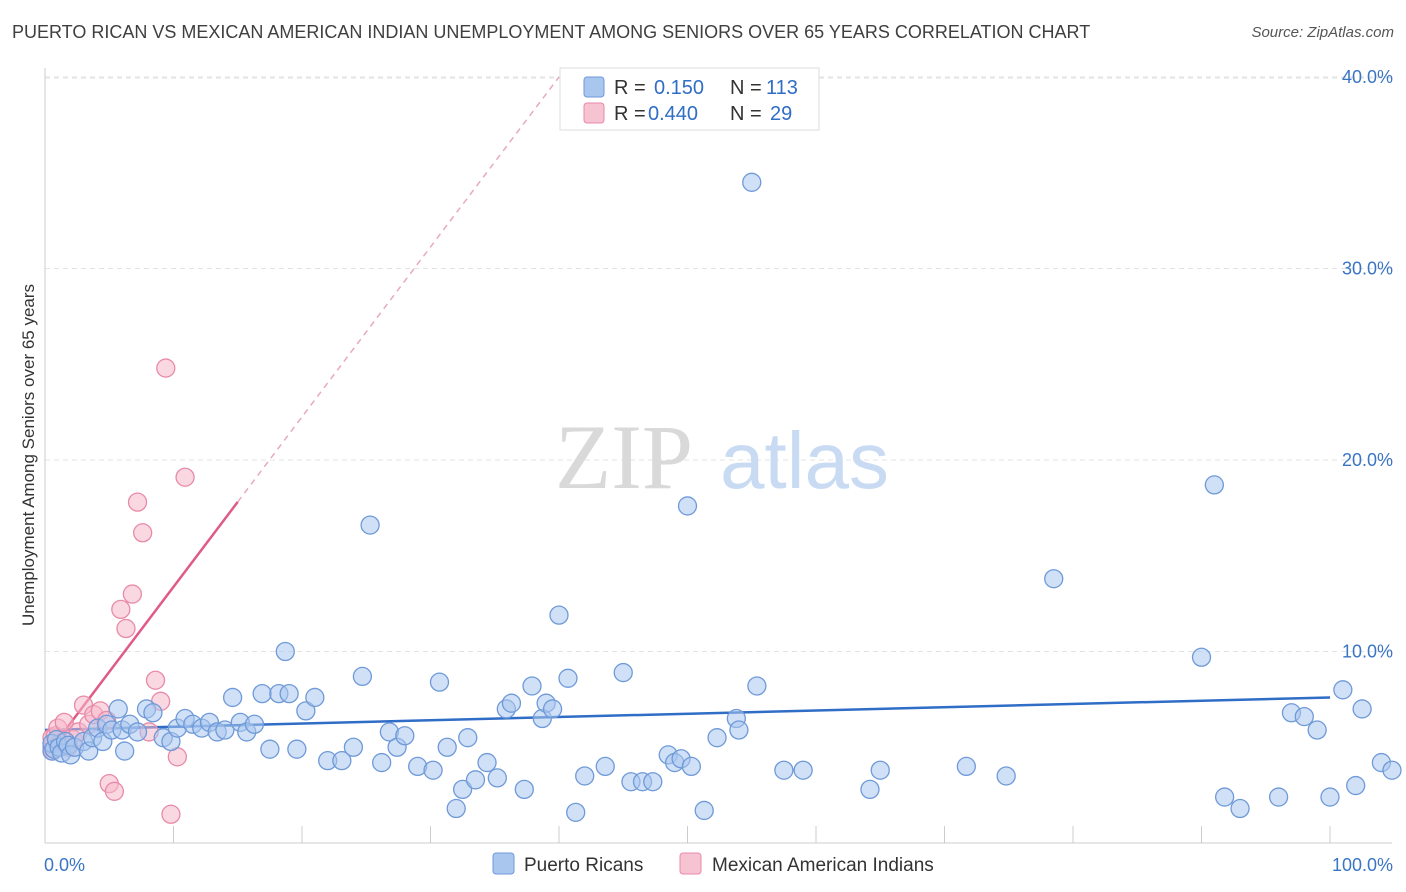  What do you see at coordinates (583, 865) in the screenshot?
I see `bottom-legend-label-puerto-ricans: Puerto Ricans` at bounding box center [583, 865].